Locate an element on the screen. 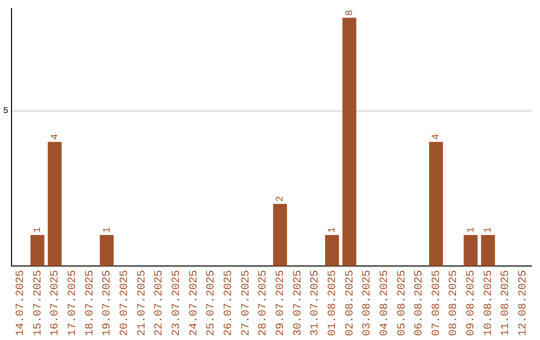 The image size is (540, 340). x-tick-label: 30.07.2025 is located at coordinates (298, 303).